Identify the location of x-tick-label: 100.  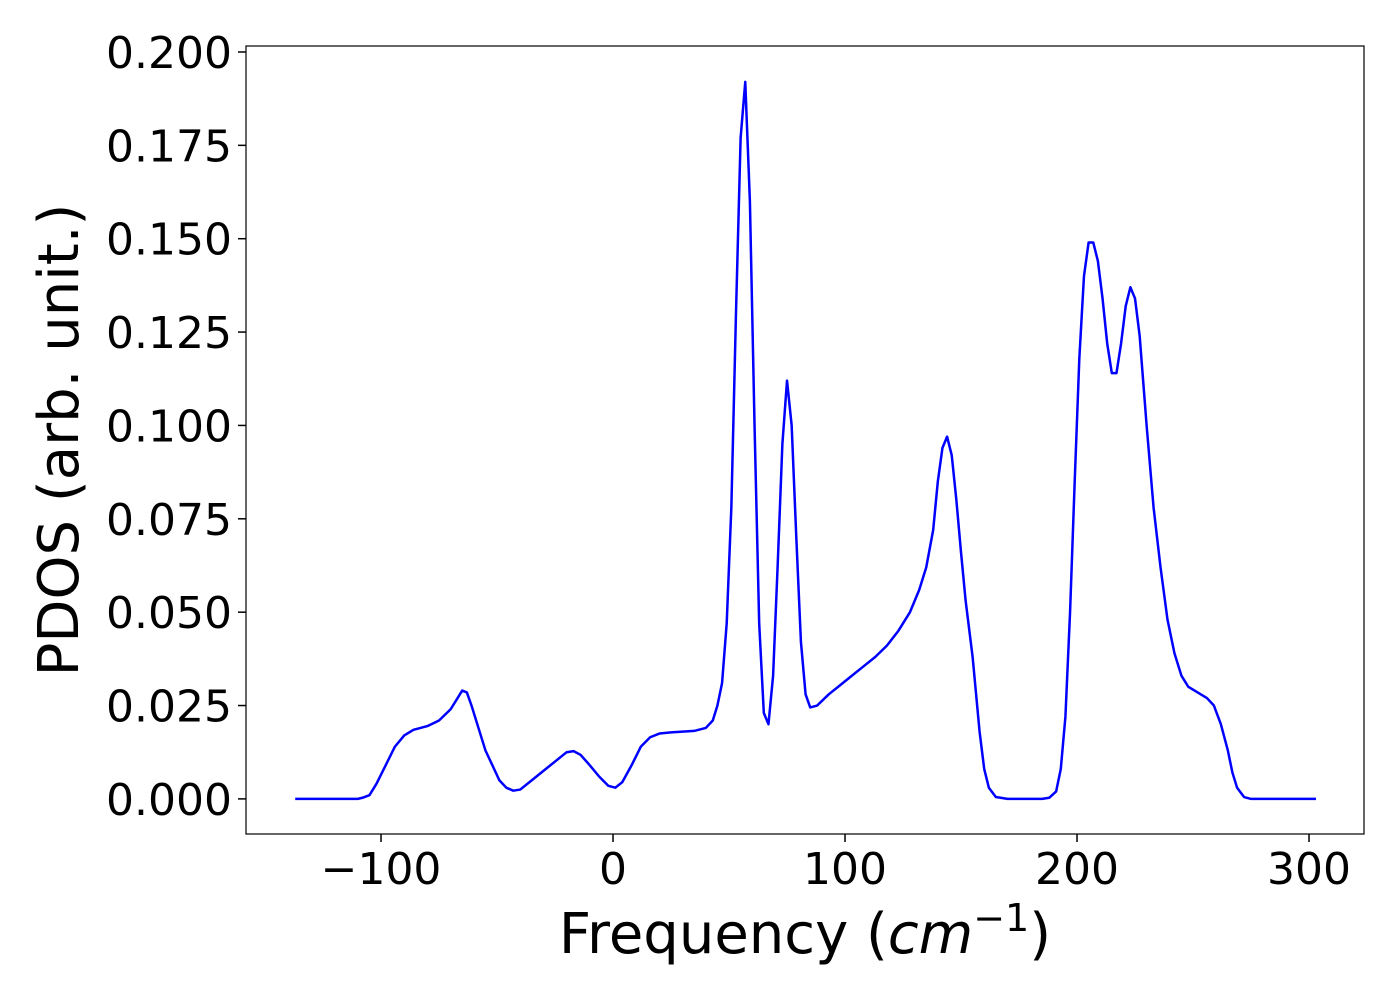
(845, 869).